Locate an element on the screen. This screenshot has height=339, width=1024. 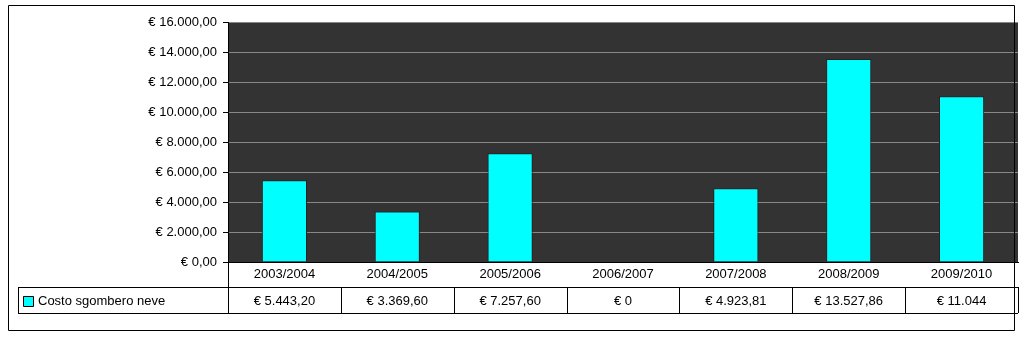
x-tick-label: 2009/2010 is located at coordinates (961, 274).